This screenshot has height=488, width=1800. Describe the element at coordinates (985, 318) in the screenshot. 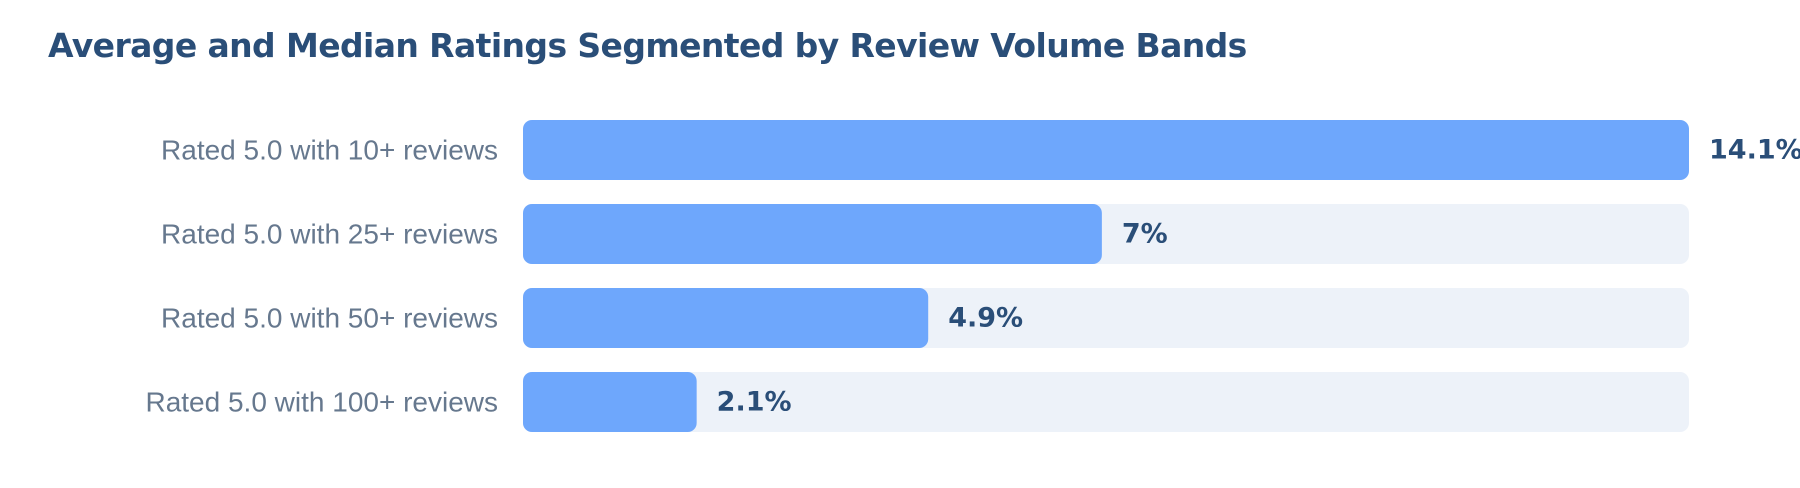

I see `value-label: 4.9%` at that location.